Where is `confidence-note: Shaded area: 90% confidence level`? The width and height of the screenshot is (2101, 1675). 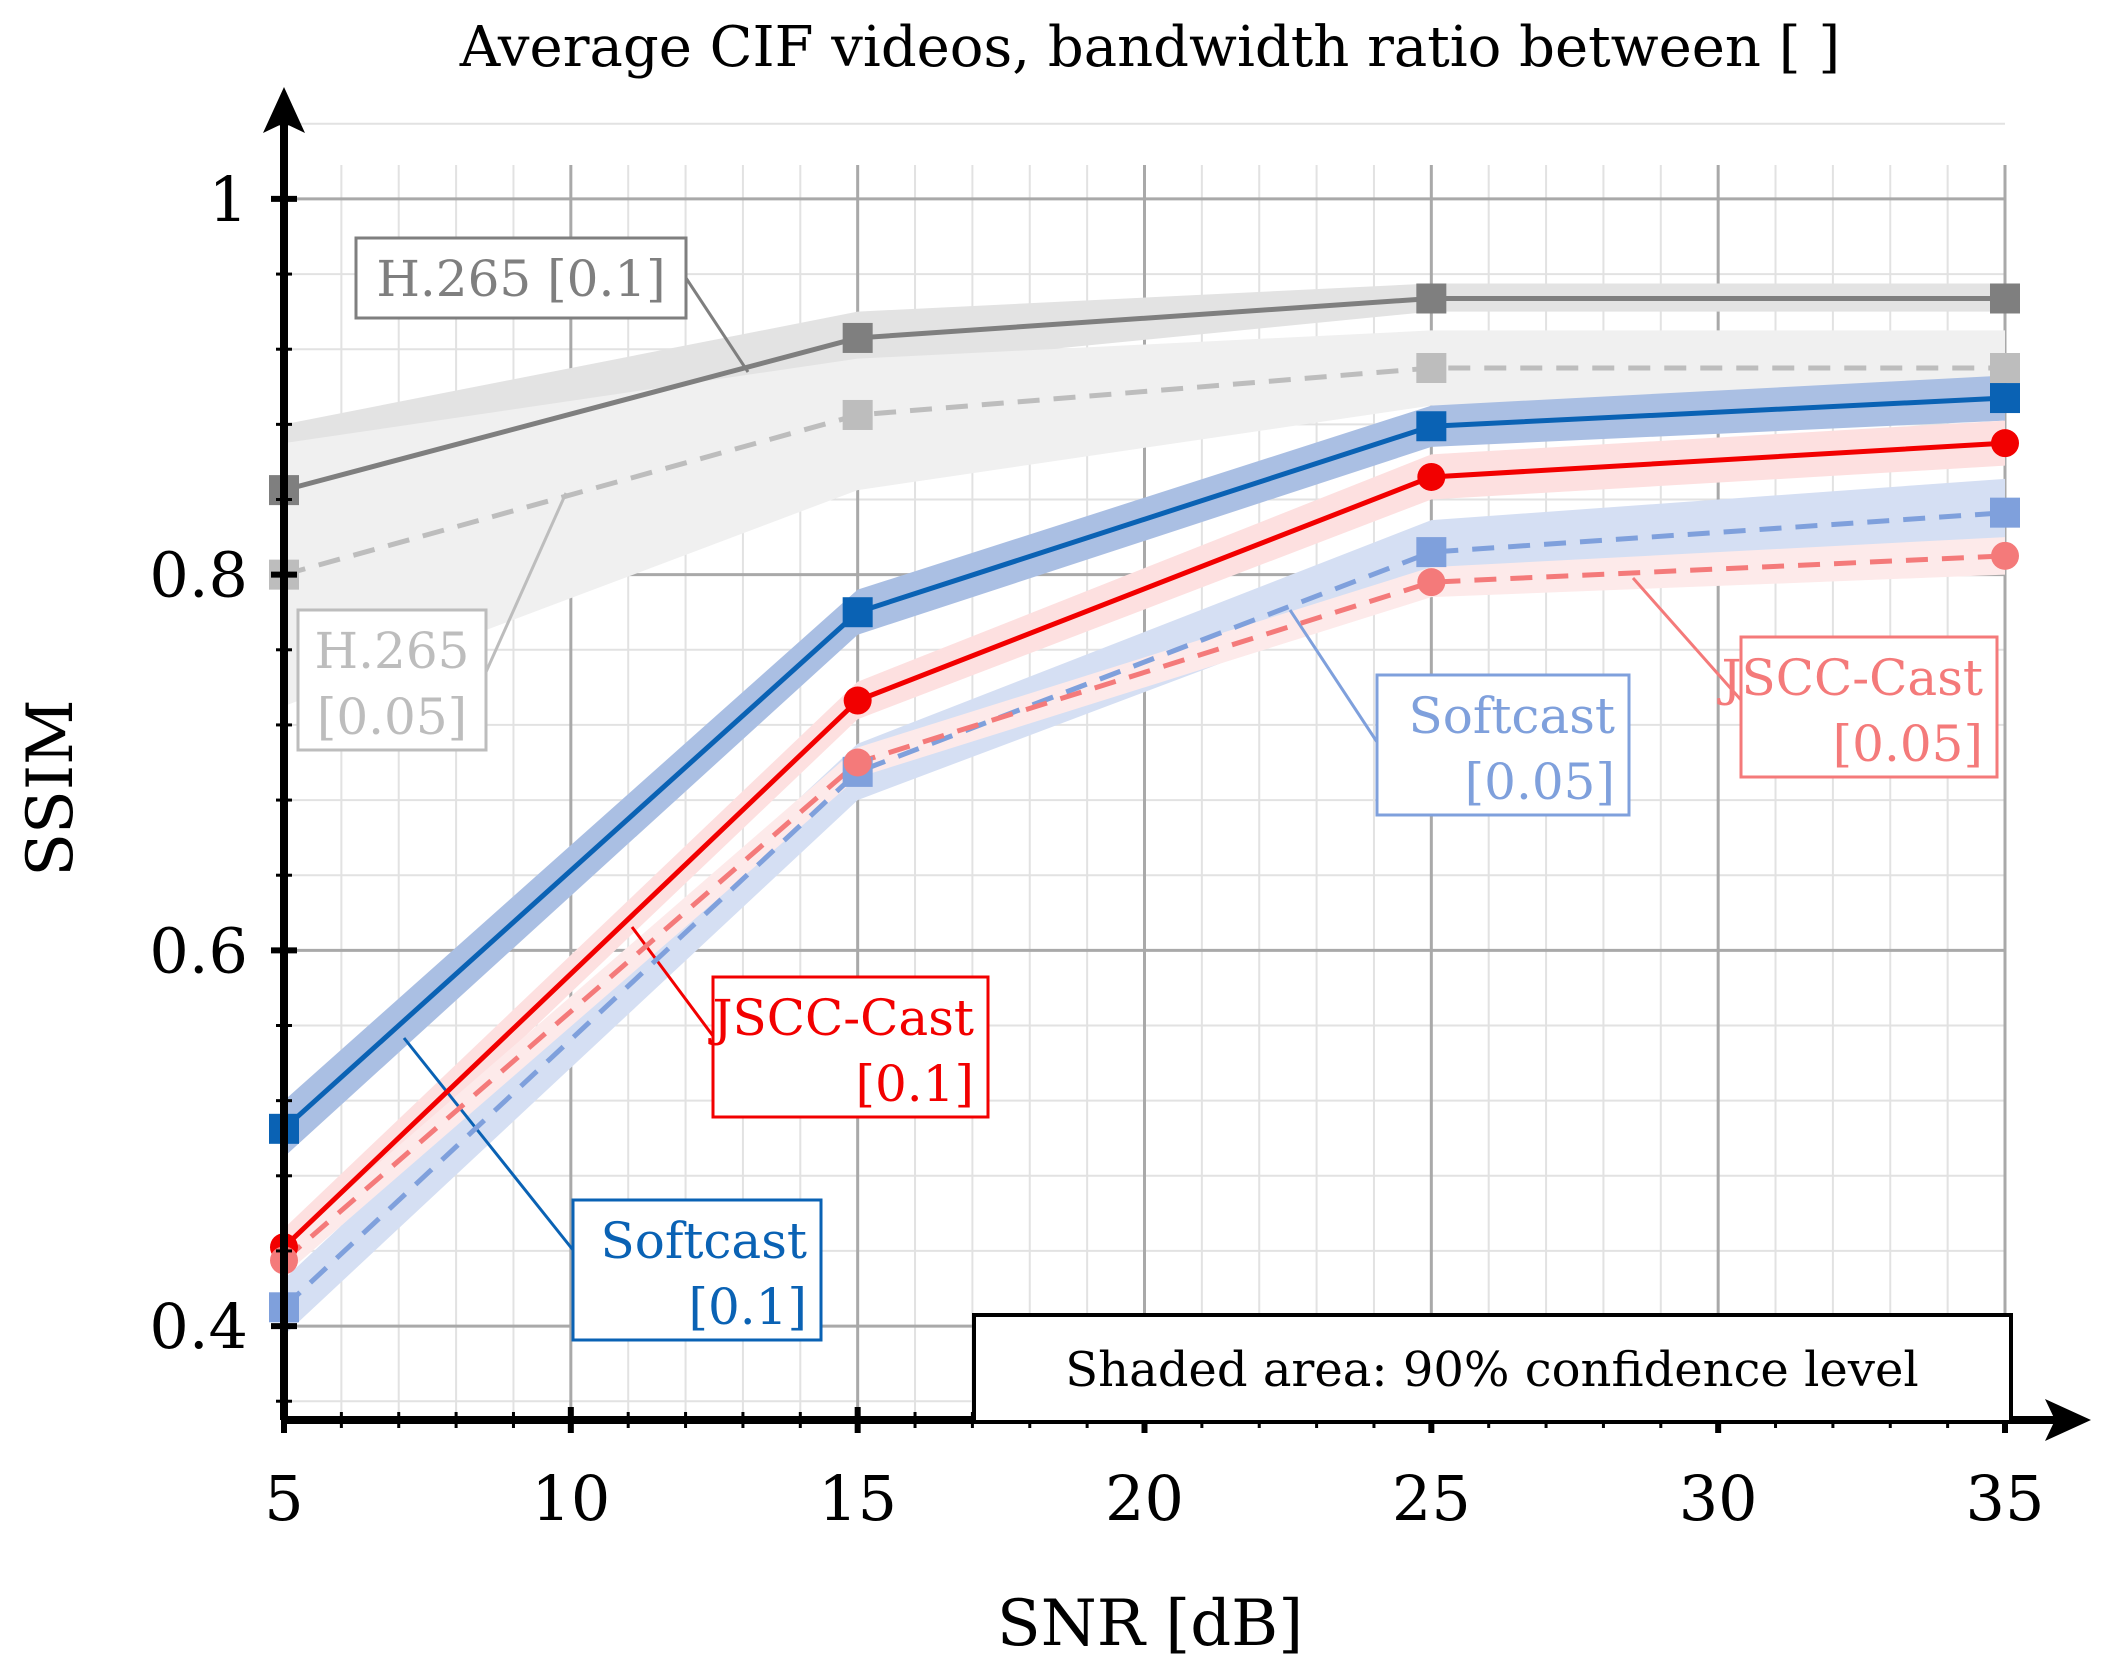 confidence-note: Shaded area: 90% confidence level is located at coordinates (1492, 1368).